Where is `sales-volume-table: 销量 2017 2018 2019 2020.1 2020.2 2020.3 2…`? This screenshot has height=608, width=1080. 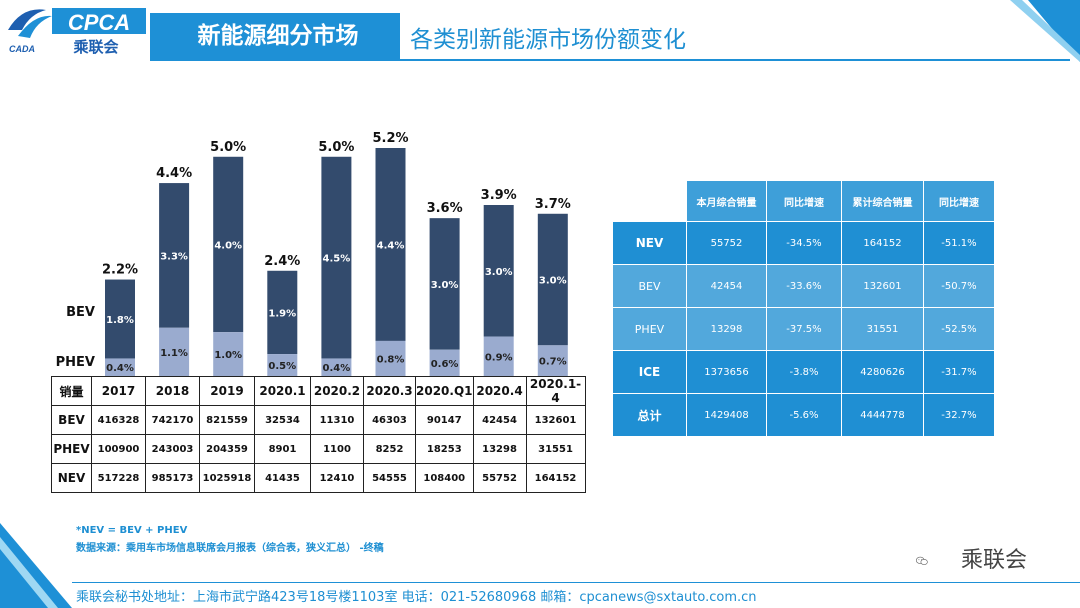 sales-volume-table: 销量 2017 2018 2019 2020.1 2020.2 2020.3 2… is located at coordinates (318, 434).